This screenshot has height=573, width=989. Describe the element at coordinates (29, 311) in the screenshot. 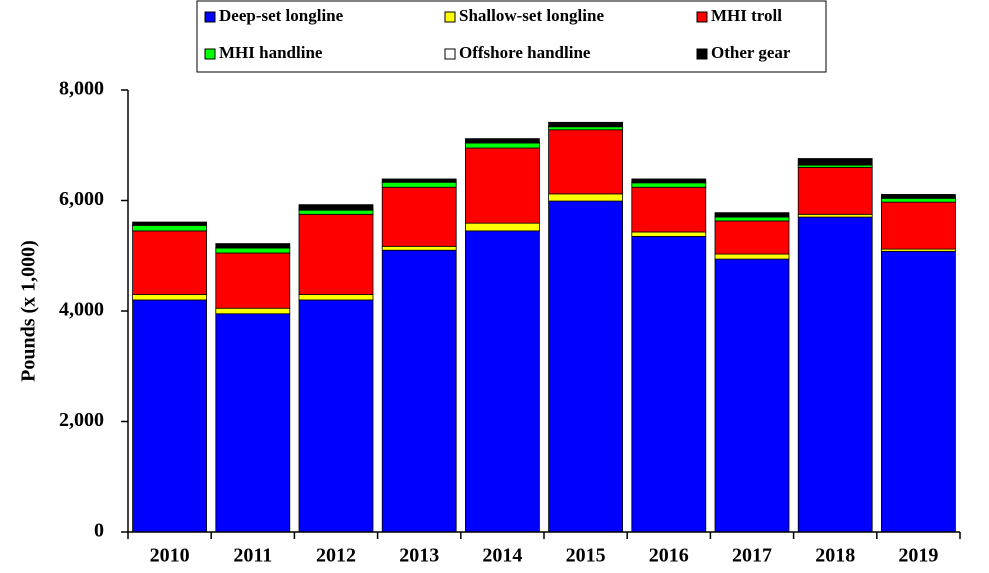

I see `y-axis-label: Pounds (x 1,000)` at that location.